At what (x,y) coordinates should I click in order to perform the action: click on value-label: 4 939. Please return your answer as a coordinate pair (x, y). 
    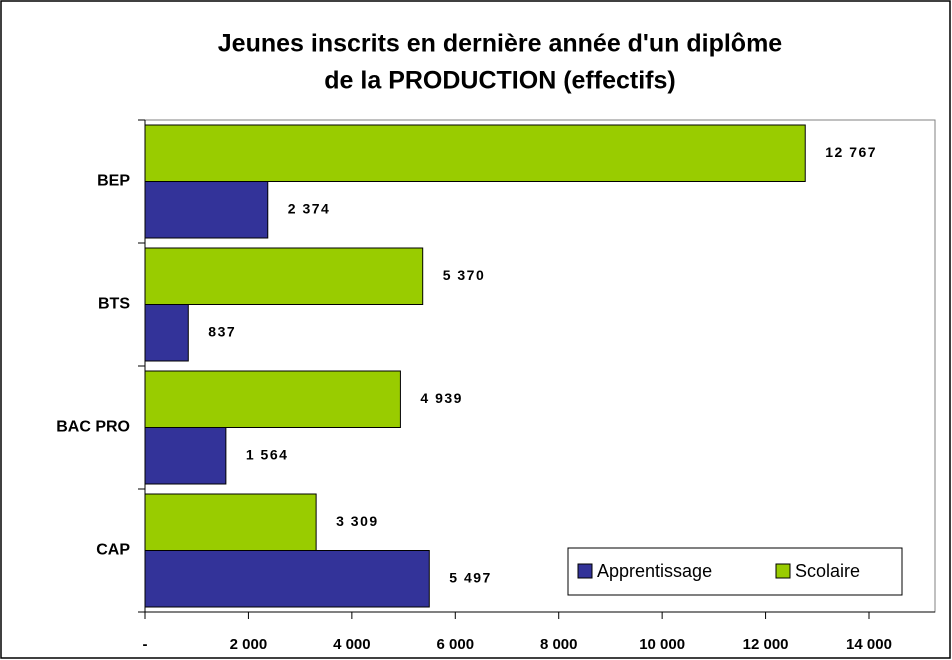
    Looking at the image, I should click on (441, 398).